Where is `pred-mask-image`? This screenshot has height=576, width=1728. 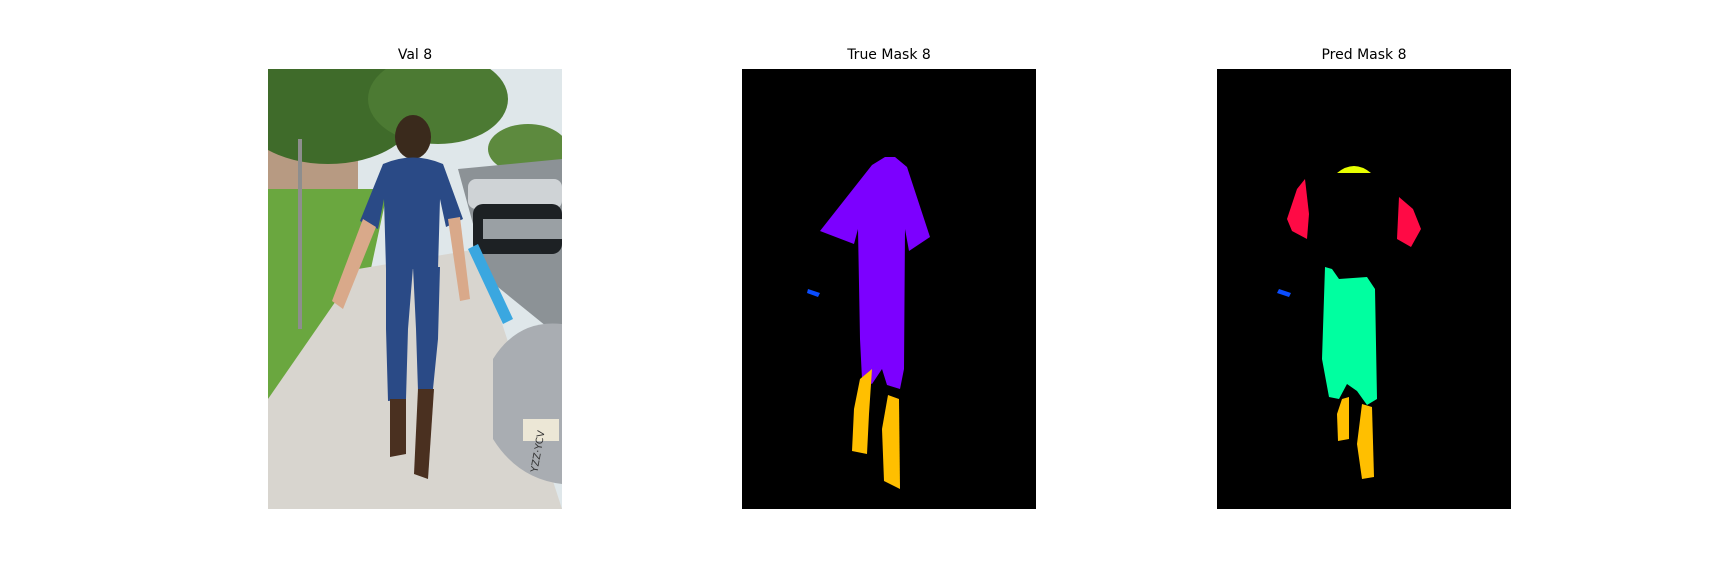
pred-mask-image is located at coordinates (1364, 289).